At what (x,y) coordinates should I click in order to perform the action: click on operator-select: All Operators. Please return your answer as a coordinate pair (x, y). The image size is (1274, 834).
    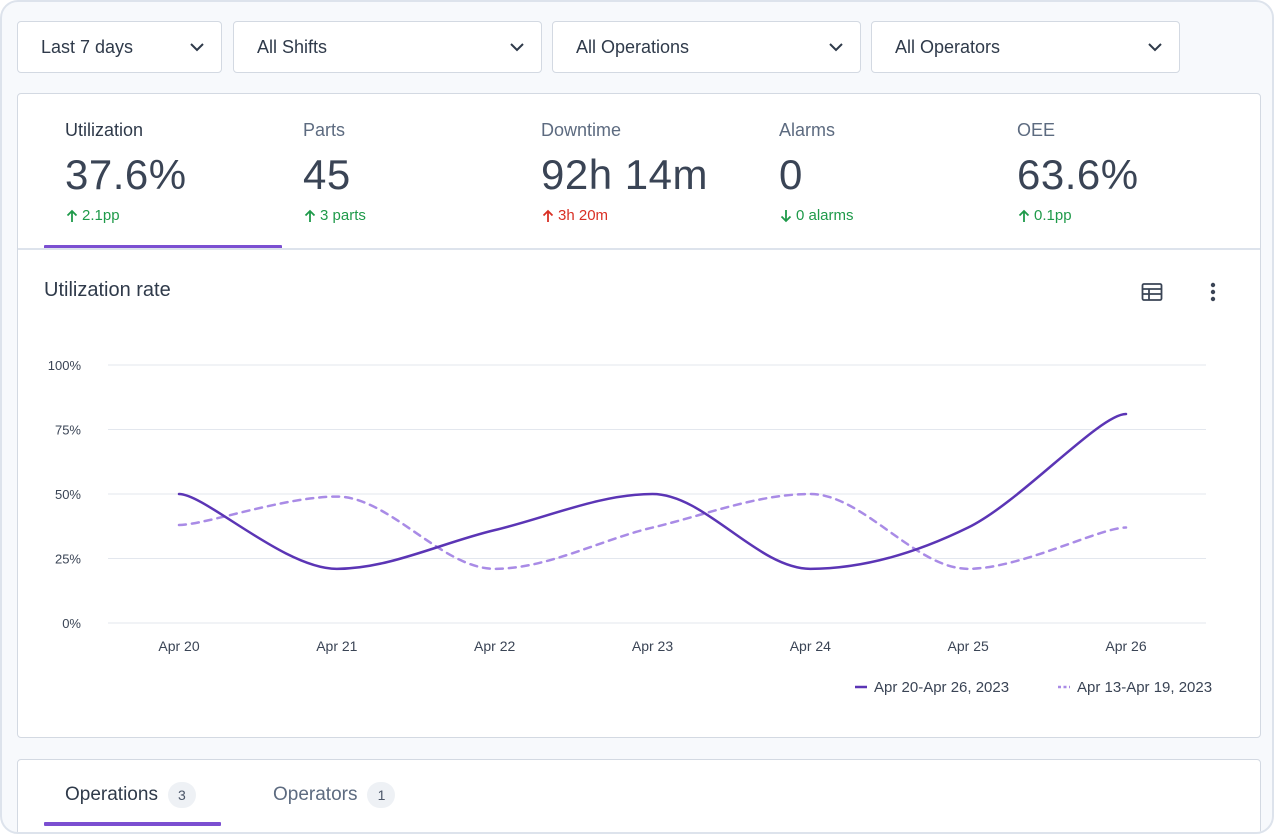
    Looking at the image, I should click on (1025, 47).